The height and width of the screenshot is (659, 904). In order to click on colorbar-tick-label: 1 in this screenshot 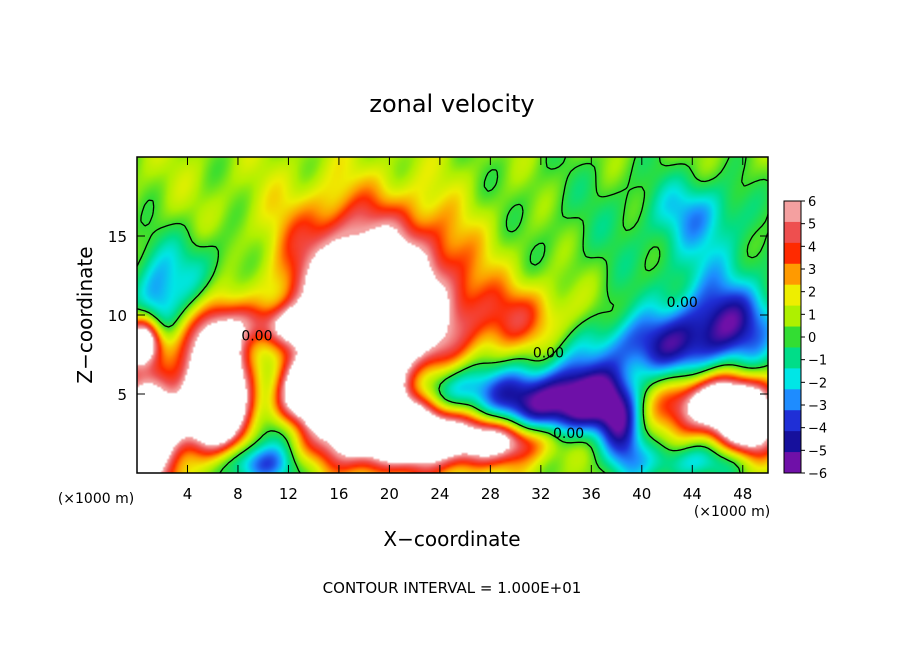, I will do `click(812, 315)`.